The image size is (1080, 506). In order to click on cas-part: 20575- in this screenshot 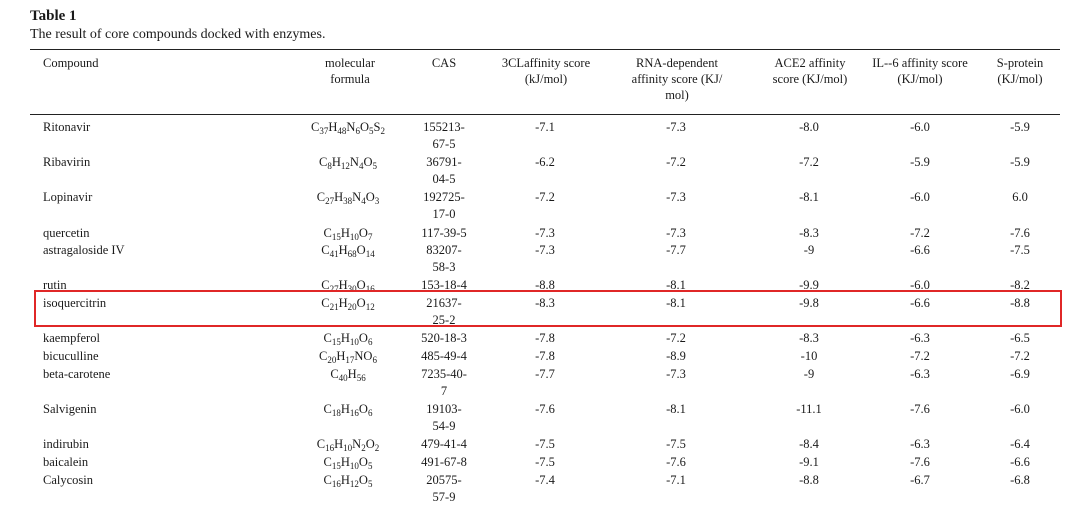, I will do `click(444, 480)`.